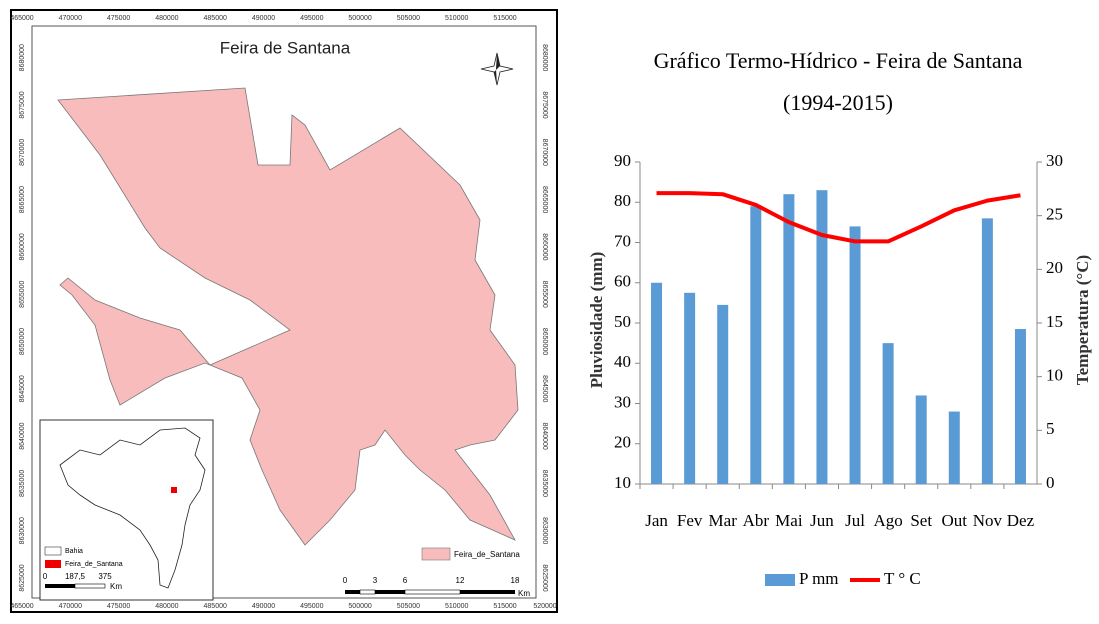  What do you see at coordinates (430, 592) in the screenshot?
I see `scale-bar` at bounding box center [430, 592].